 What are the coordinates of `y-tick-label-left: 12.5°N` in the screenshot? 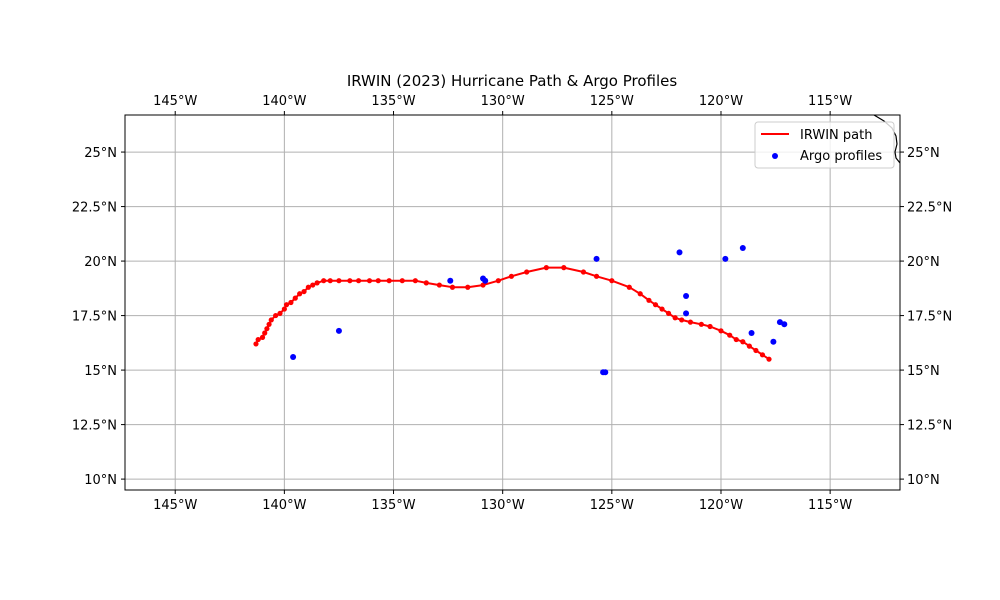 It's located at (94, 426).